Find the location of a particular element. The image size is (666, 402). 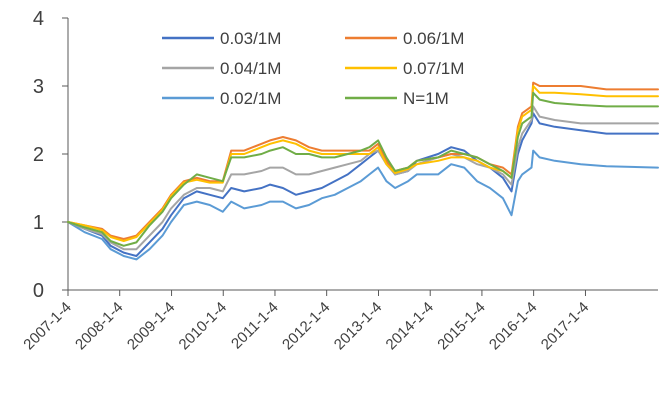

x-tick-label: 2008-1-4 is located at coordinates (99, 326).